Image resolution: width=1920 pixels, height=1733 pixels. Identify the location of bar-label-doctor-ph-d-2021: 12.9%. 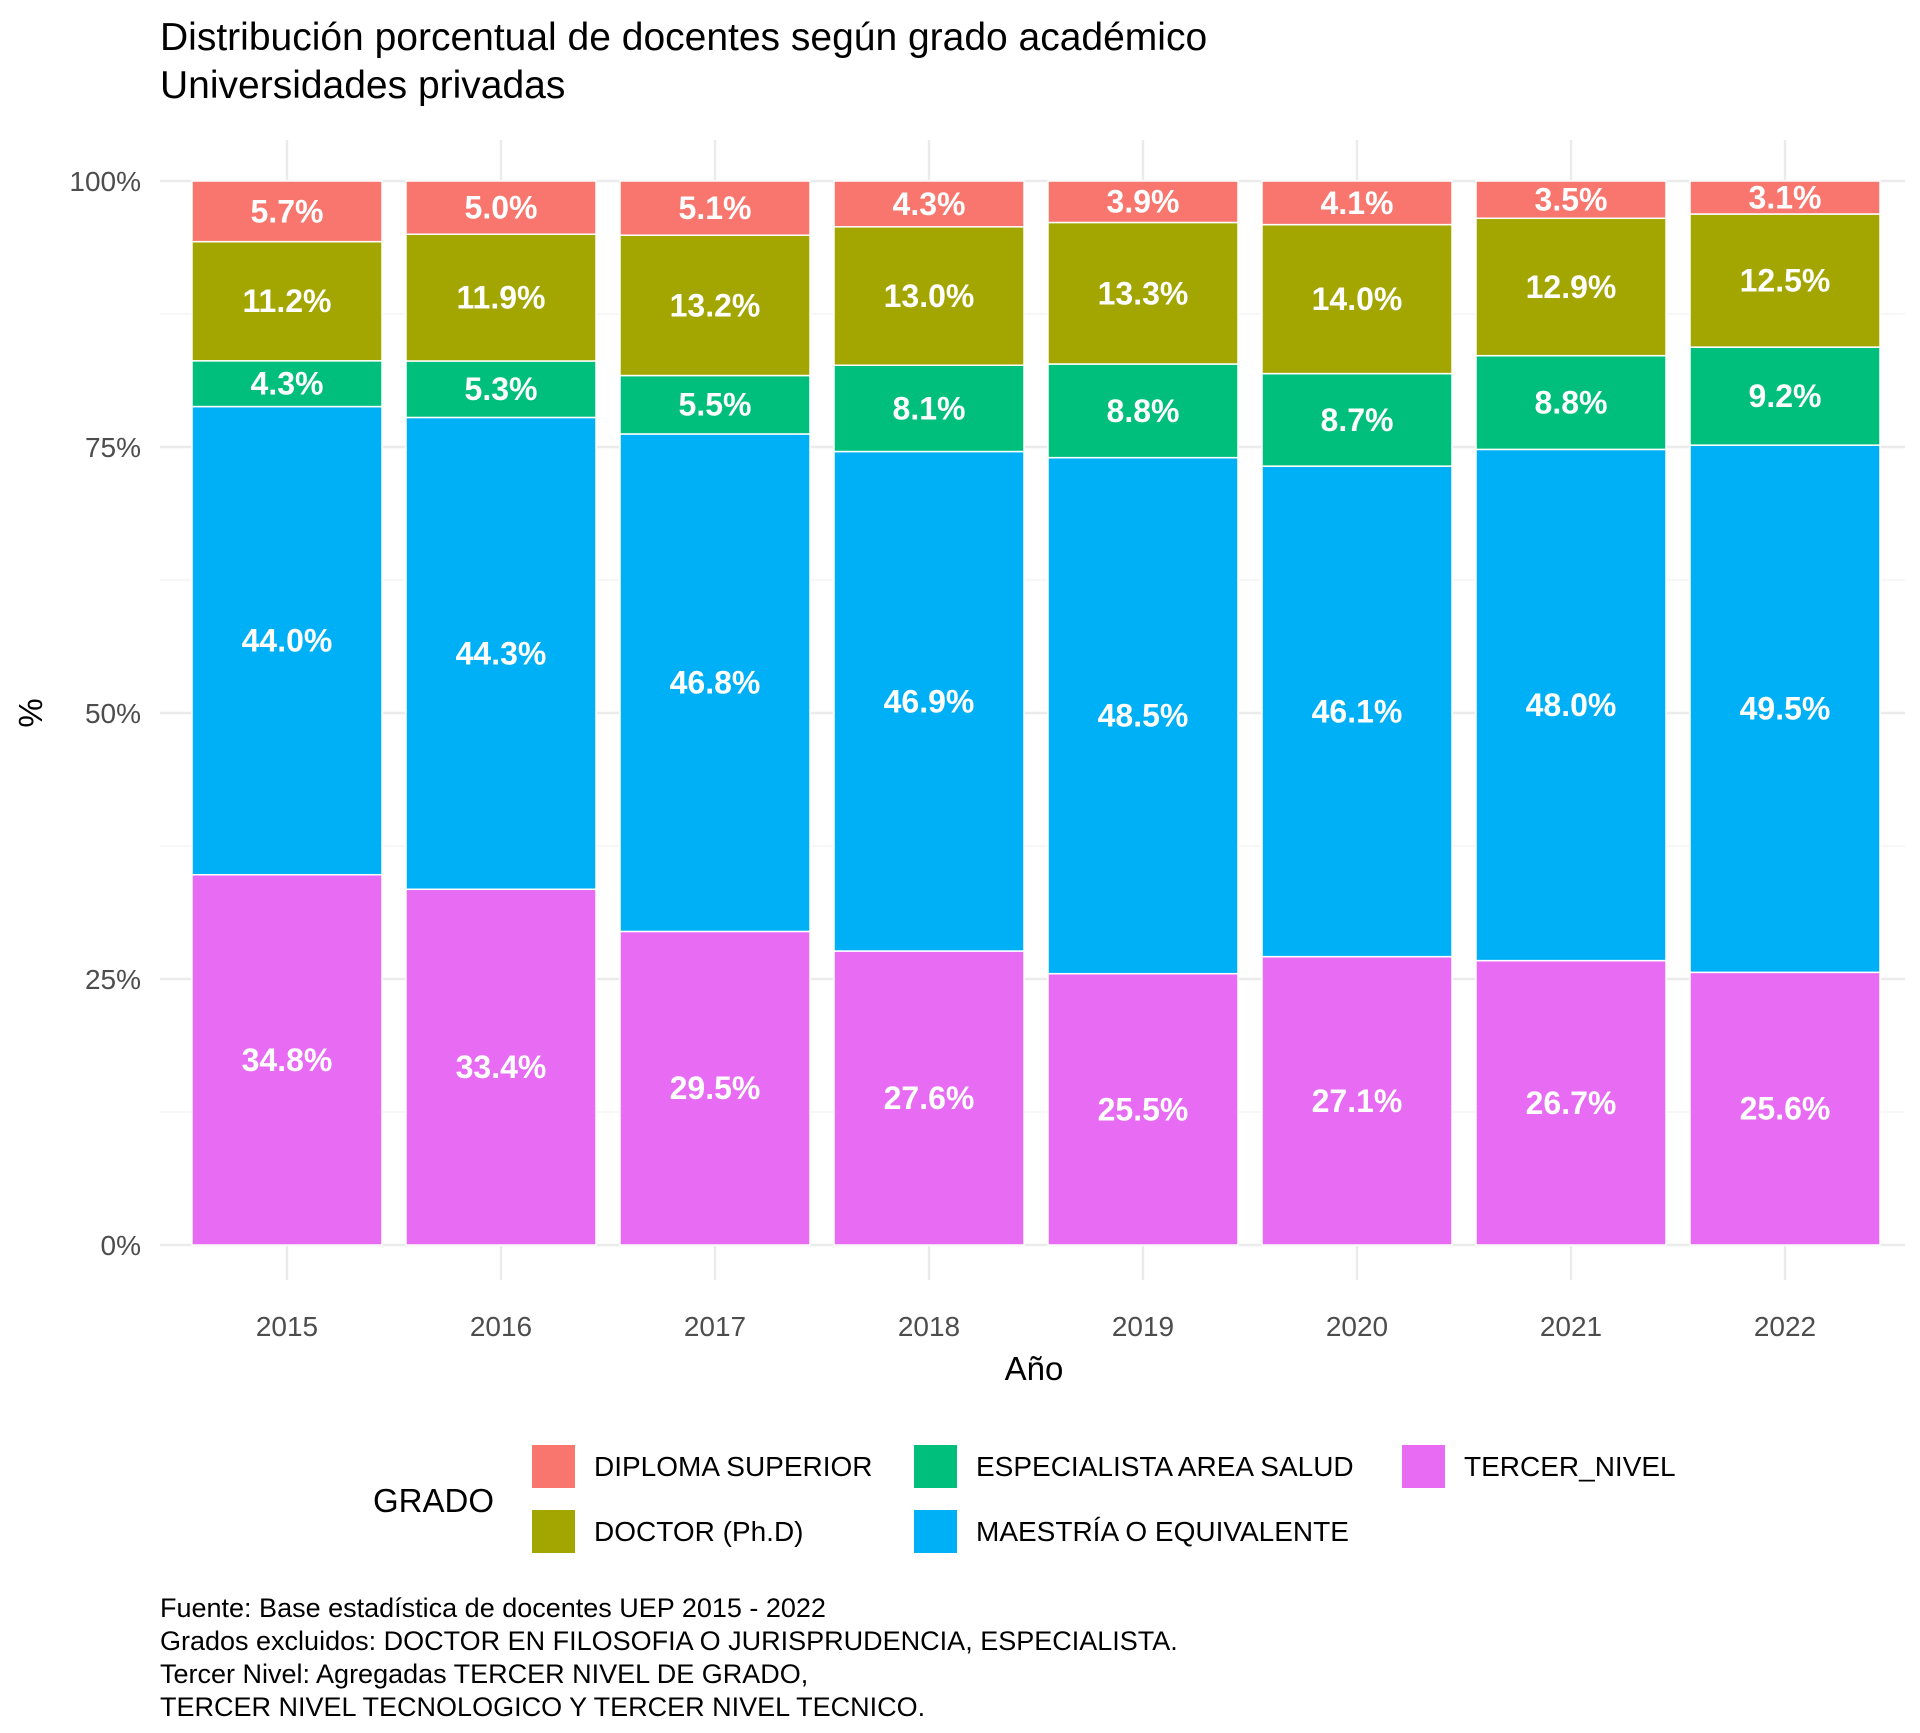
(1571, 287).